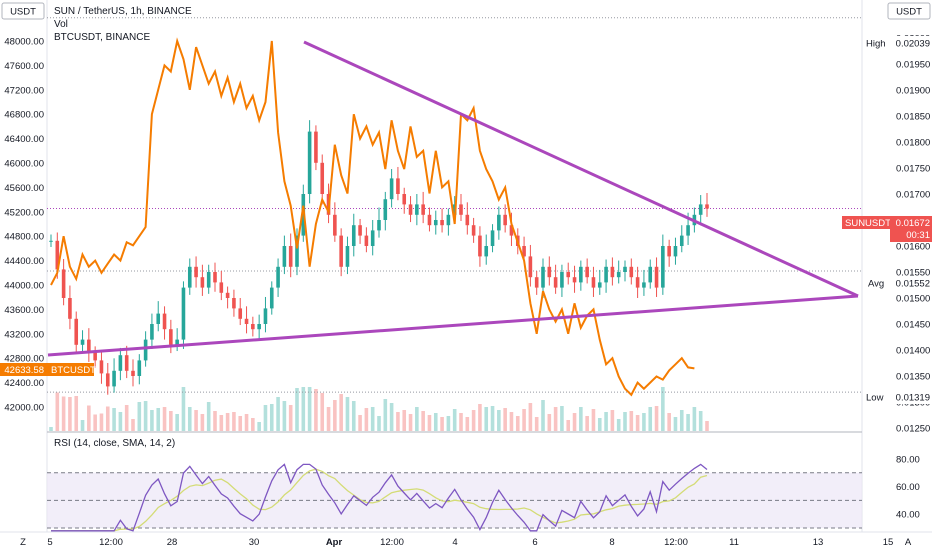 Image resolution: width=932 pixels, height=550 pixels. I want to click on bar-countdown: 00:31, so click(918, 235).